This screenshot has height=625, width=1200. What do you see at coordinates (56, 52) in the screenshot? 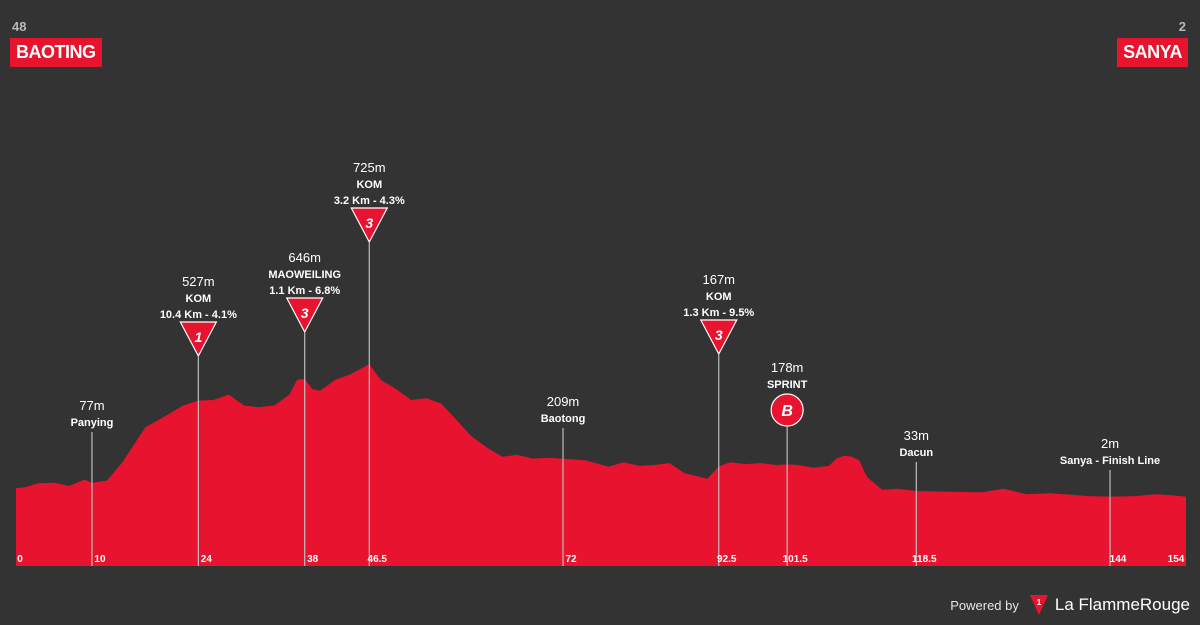
I see `start-location-badge: BAOTING` at bounding box center [56, 52].